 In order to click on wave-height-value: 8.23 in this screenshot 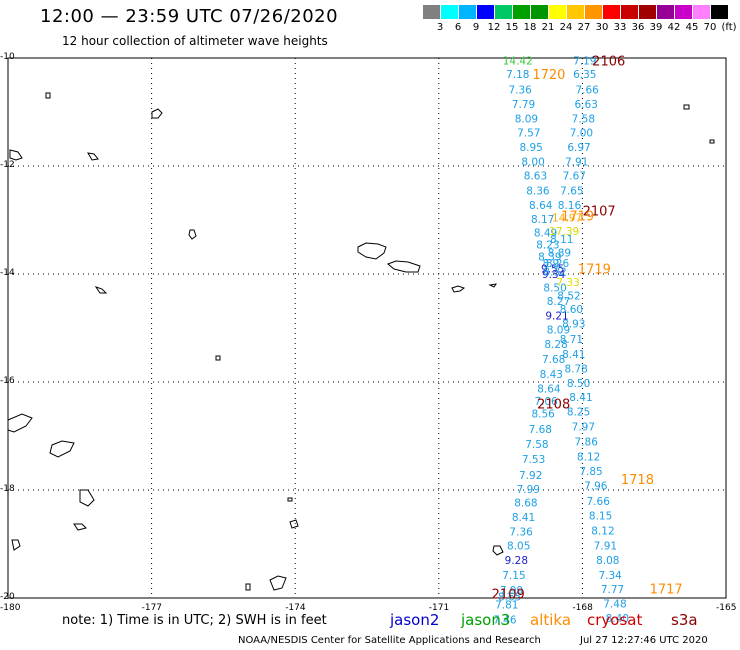, I will do `click(547, 245)`.